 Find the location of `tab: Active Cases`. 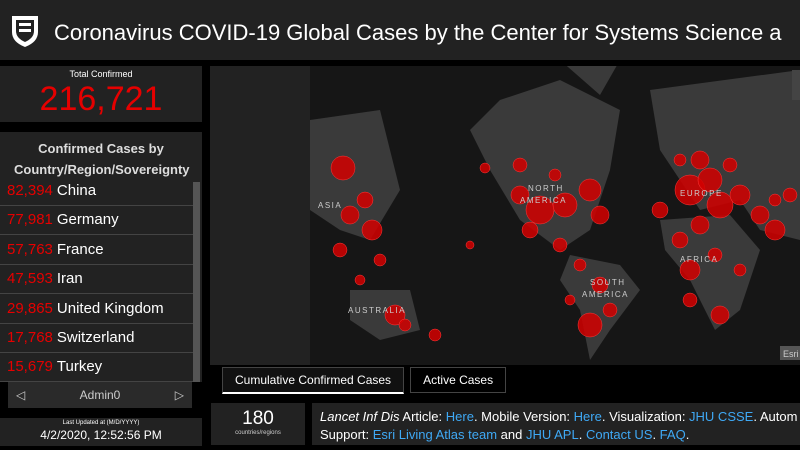

tab: Active Cases is located at coordinates (458, 380).